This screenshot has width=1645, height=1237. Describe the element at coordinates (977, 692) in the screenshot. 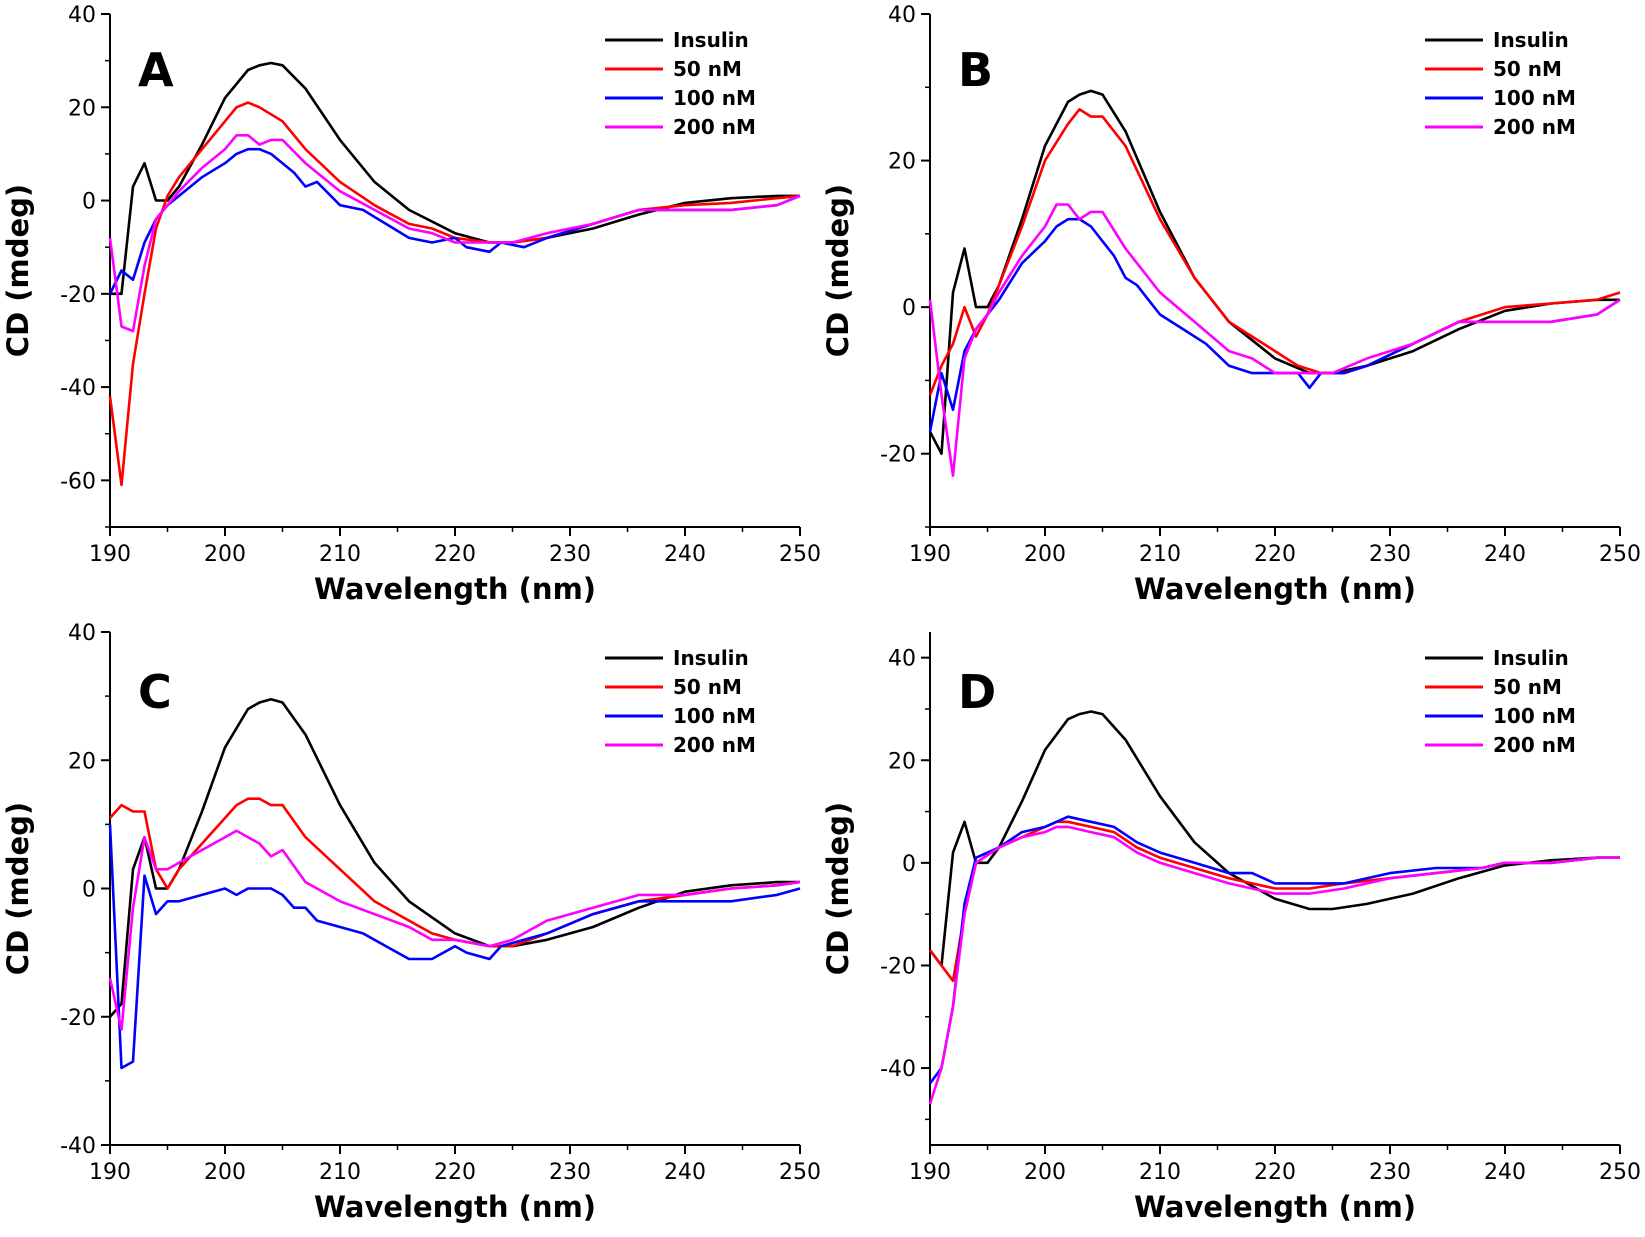

I see `panel-letter: D` at that location.